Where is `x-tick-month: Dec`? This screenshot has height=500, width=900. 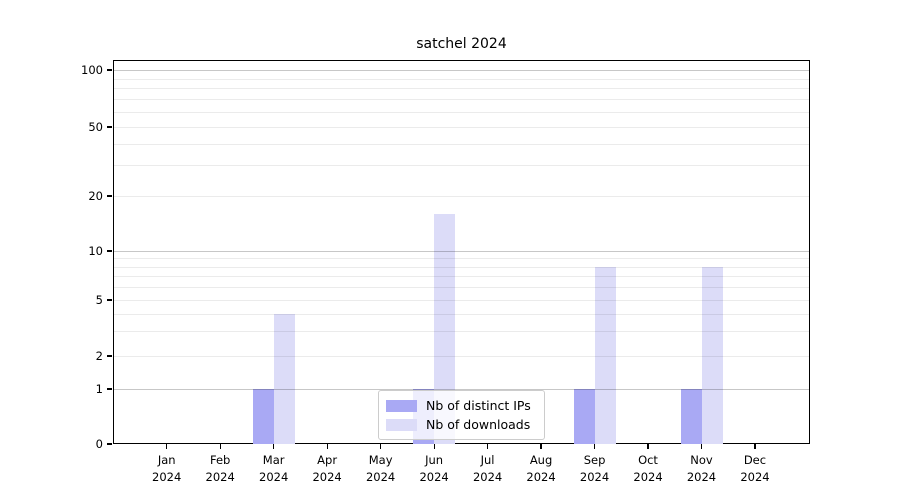 x-tick-month: Dec is located at coordinates (755, 460).